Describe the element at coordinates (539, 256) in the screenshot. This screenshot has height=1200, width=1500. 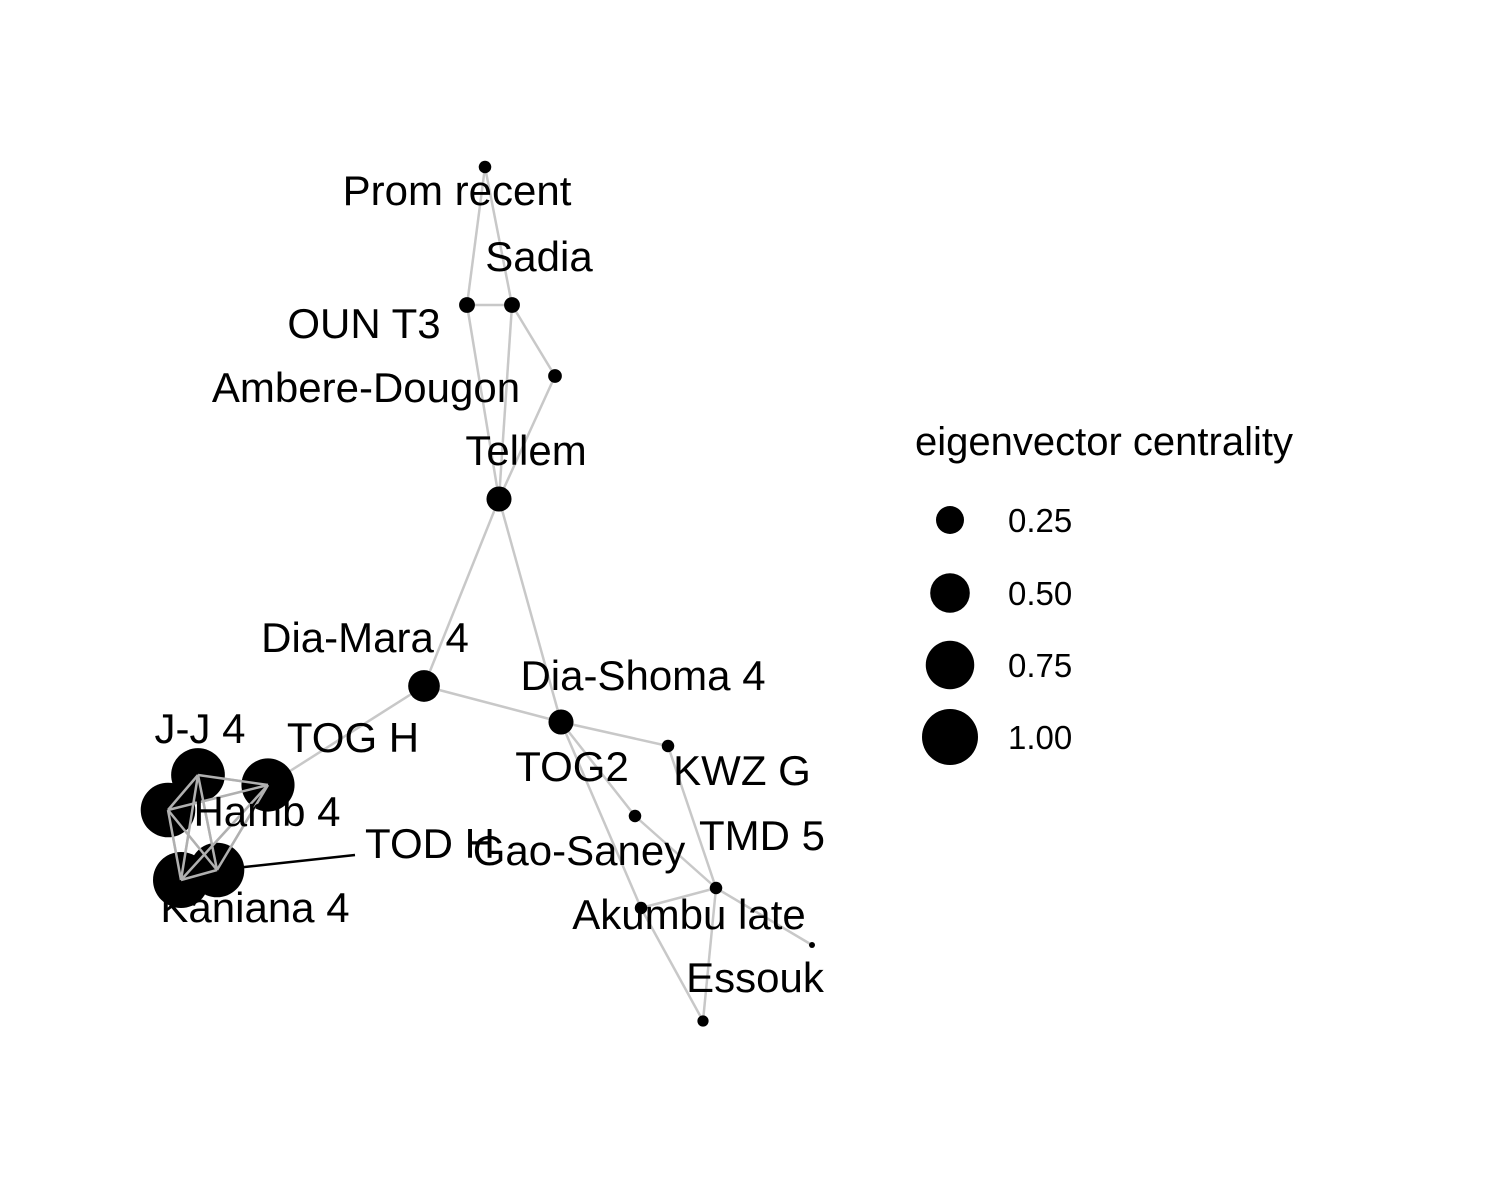
I see `node-label-sadia: Sadia` at that location.